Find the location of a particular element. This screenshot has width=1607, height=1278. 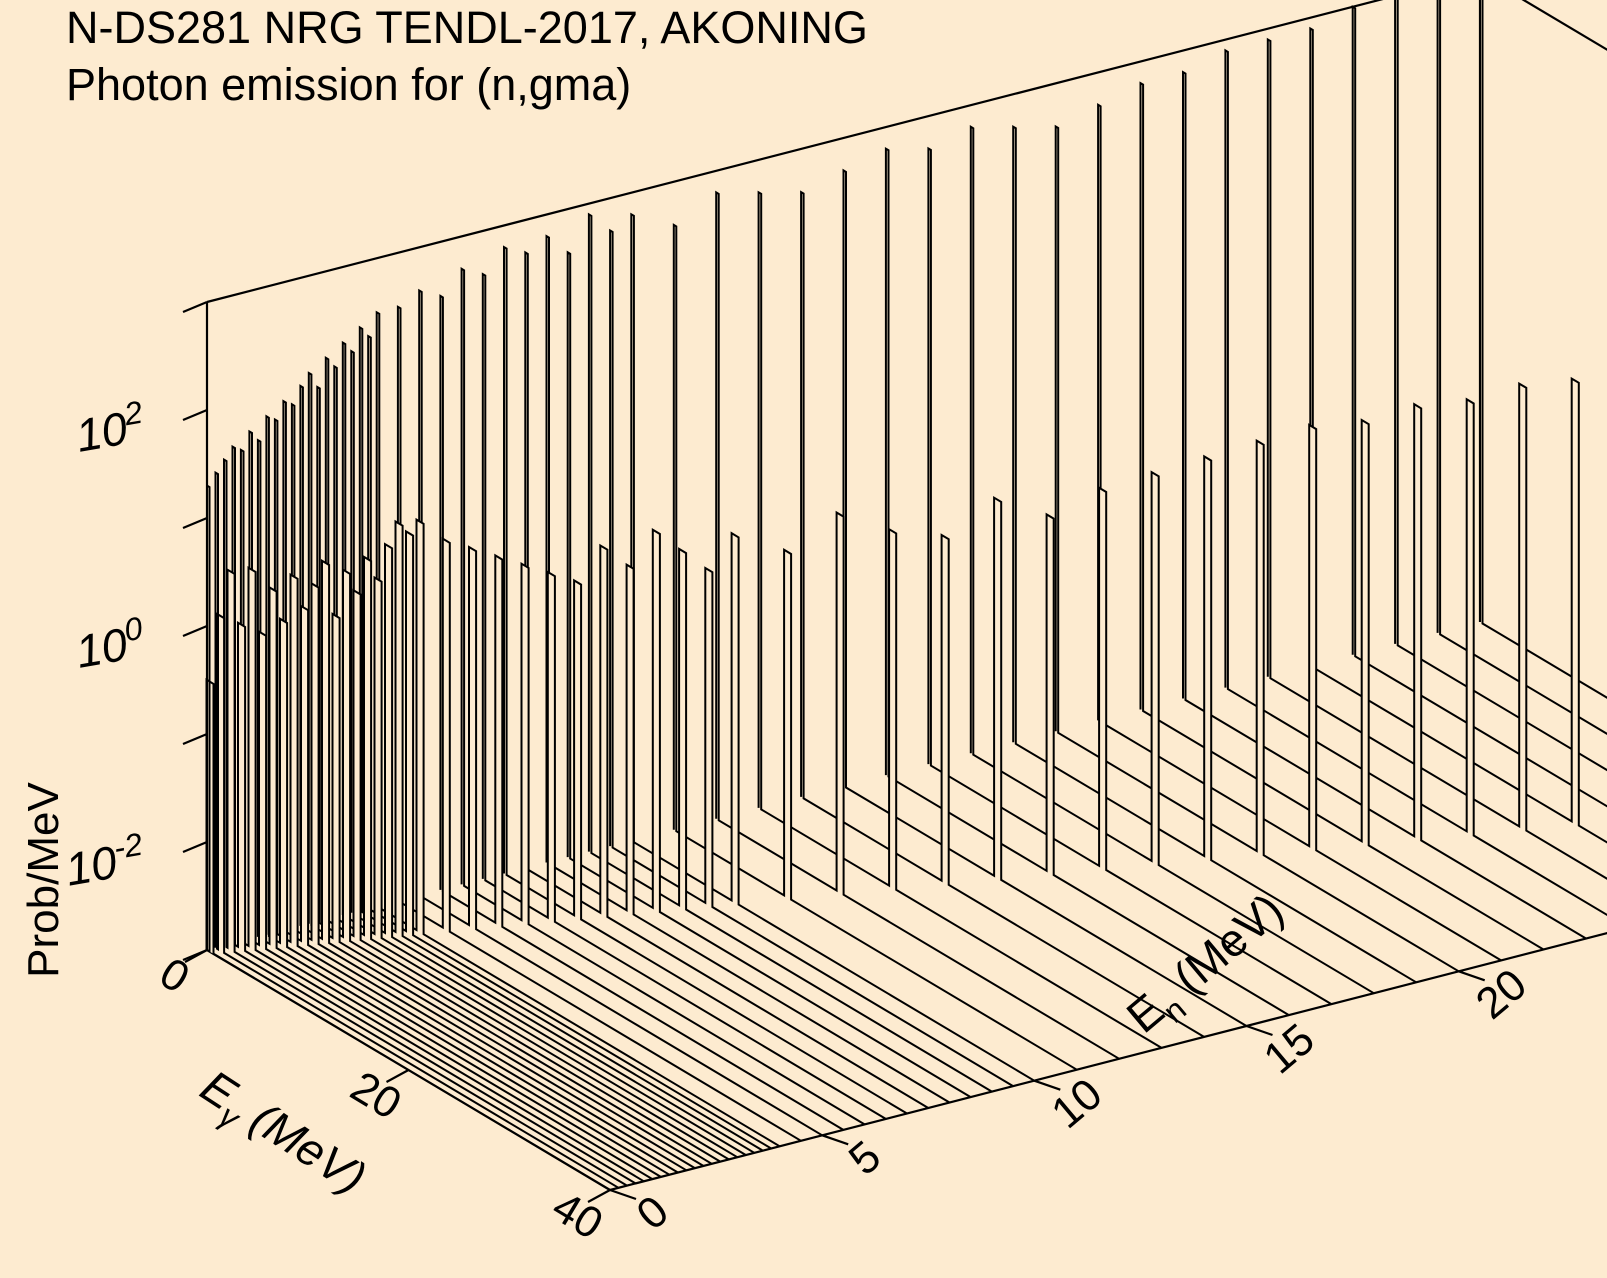

en-tick-label: 0 is located at coordinates (653, 1212).